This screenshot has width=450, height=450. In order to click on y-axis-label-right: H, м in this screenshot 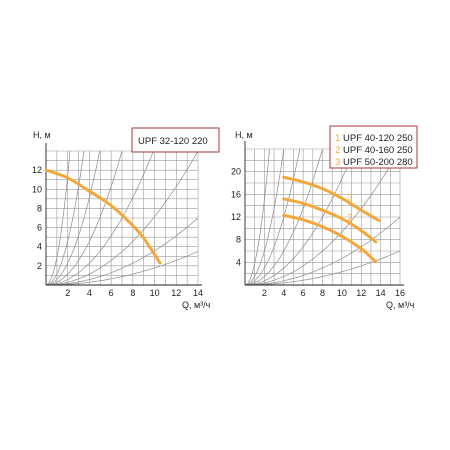, I will do `click(244, 135)`.